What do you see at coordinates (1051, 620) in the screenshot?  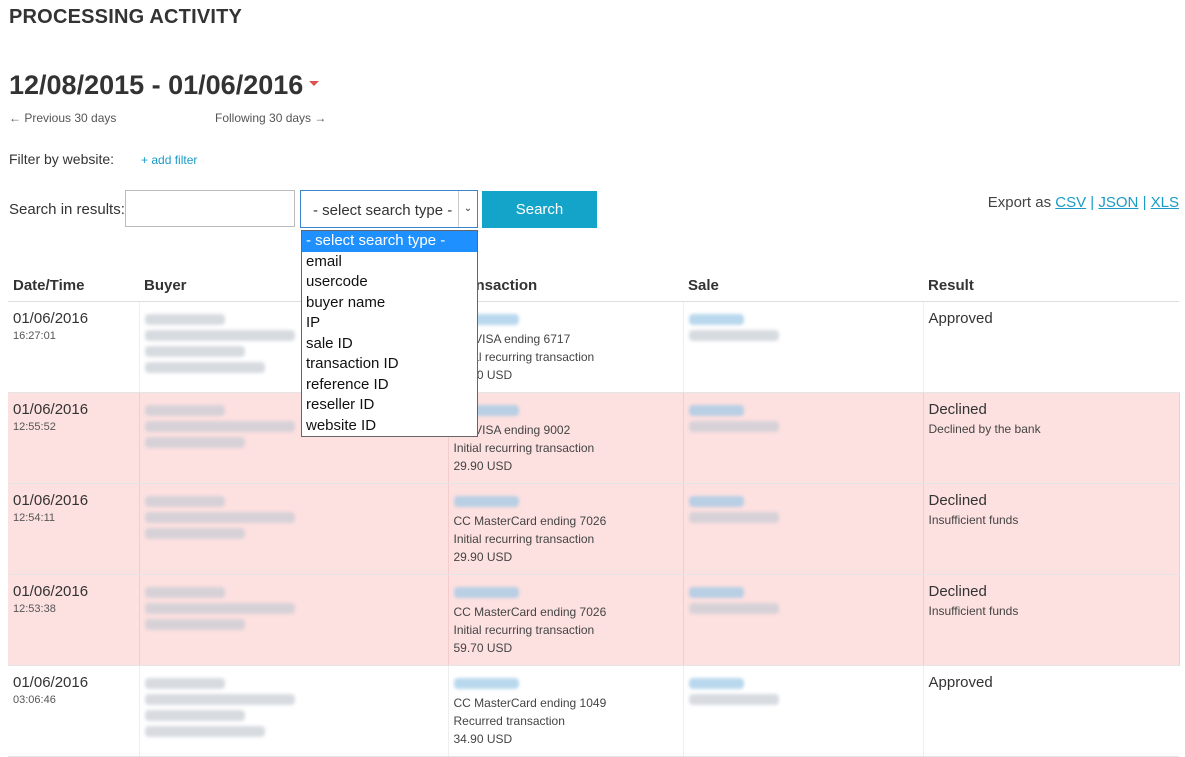 I see `cell-result: Declined Insufficient funds` at bounding box center [1051, 620].